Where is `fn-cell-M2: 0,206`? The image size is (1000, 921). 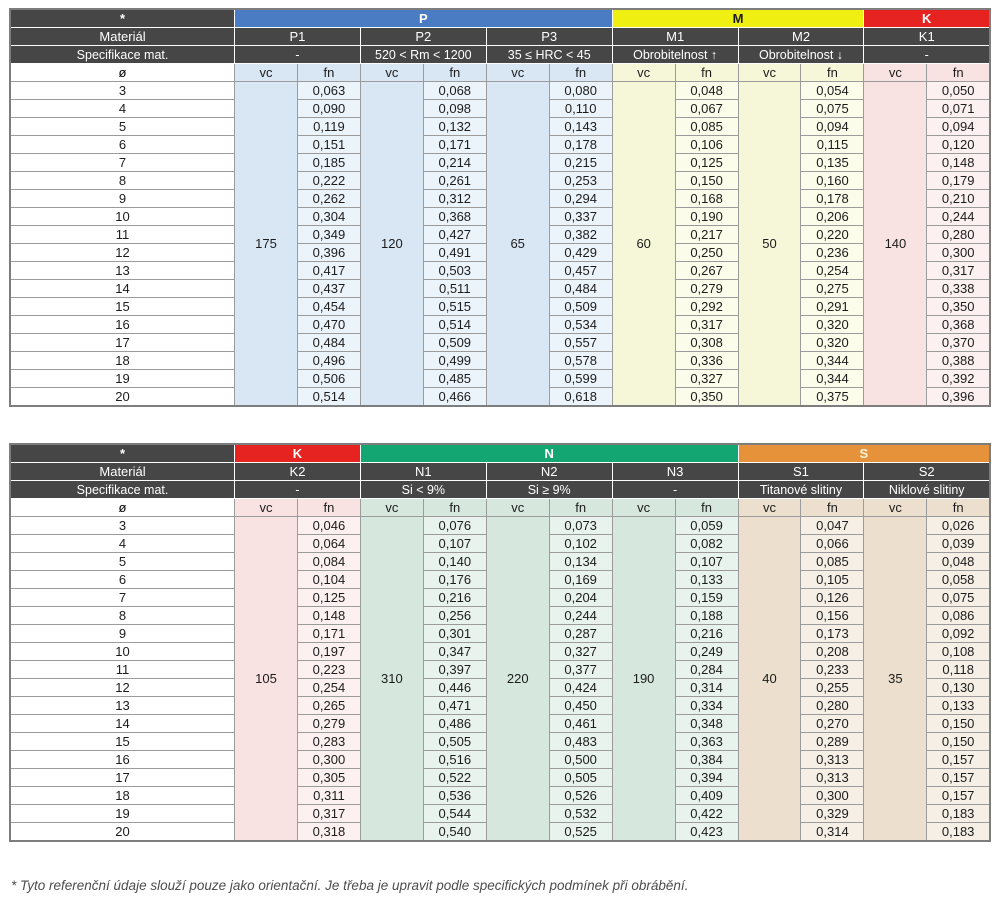 fn-cell-M2: 0,206 is located at coordinates (832, 216).